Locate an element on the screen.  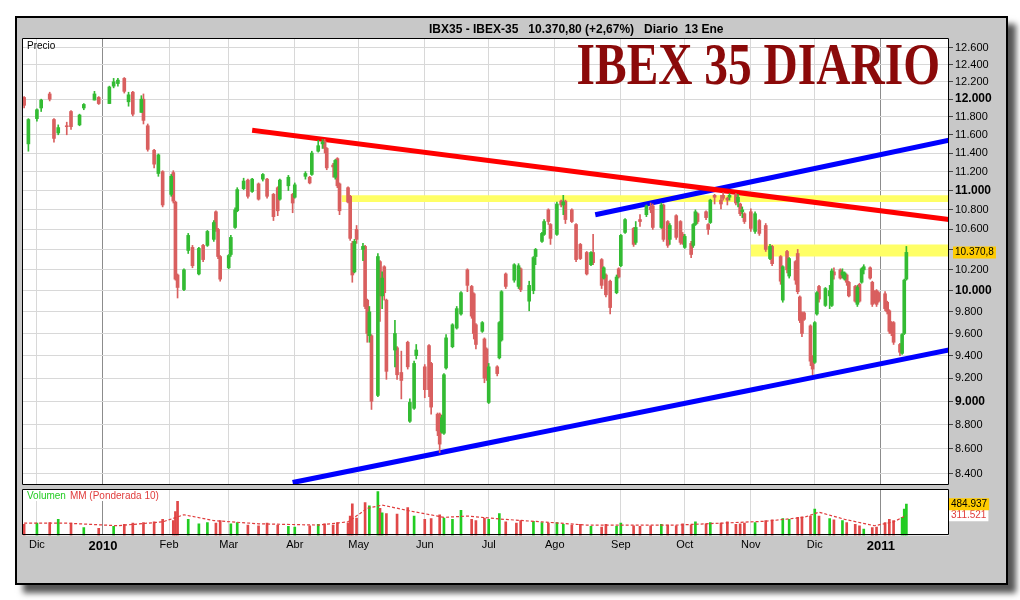
x-tick-label: 2010 is located at coordinates (103, 545).